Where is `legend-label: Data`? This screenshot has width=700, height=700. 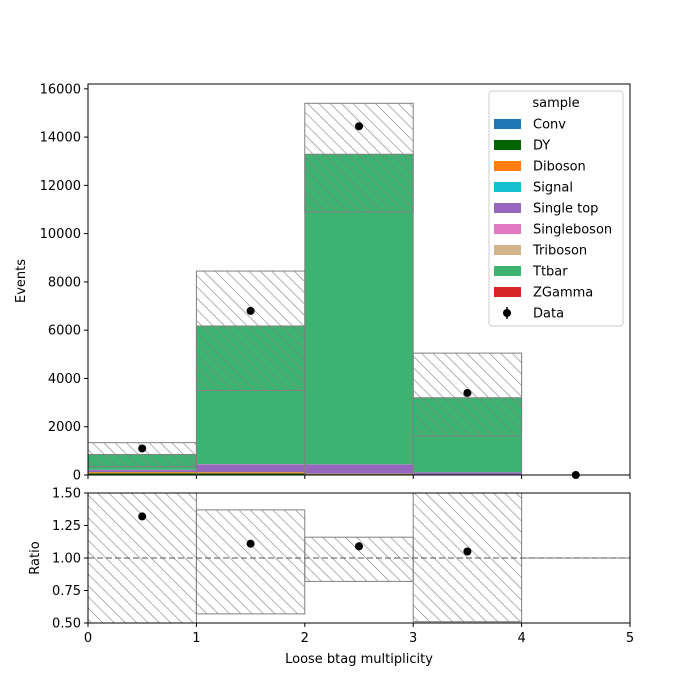
legend-label: Data is located at coordinates (548, 314).